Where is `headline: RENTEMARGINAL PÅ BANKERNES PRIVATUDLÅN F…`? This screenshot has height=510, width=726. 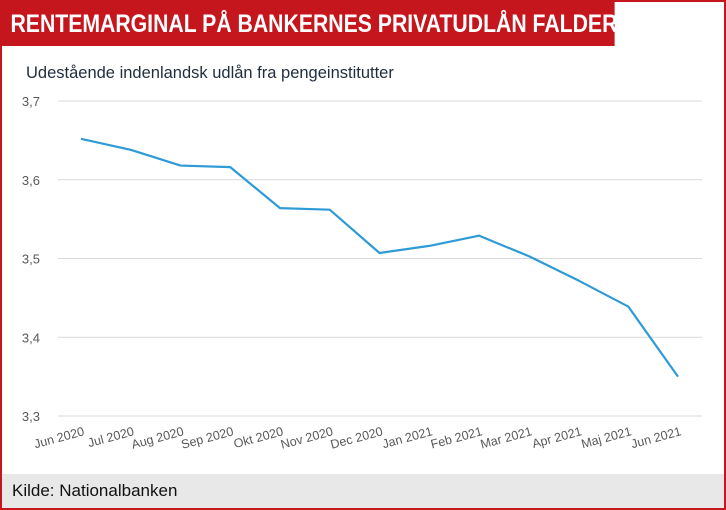
headline: RENTEMARGINAL PÅ BANKERNES PRIVATUDLÅN F… is located at coordinates (352, 24).